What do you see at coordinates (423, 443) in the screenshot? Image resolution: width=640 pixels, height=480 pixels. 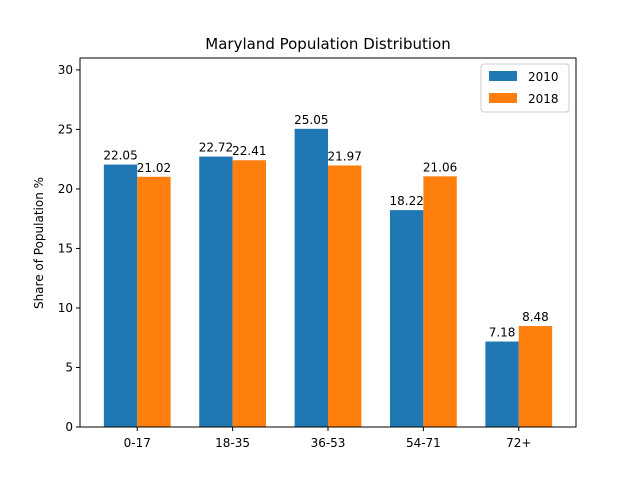 I see `x-tick-label: 54-71` at bounding box center [423, 443].